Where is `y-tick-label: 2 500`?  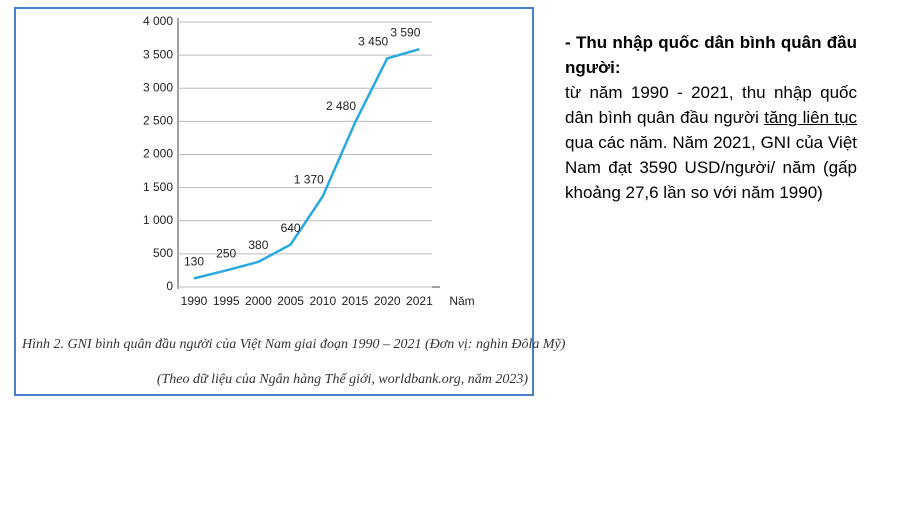
y-tick-label: 2 500 is located at coordinates (158, 121).